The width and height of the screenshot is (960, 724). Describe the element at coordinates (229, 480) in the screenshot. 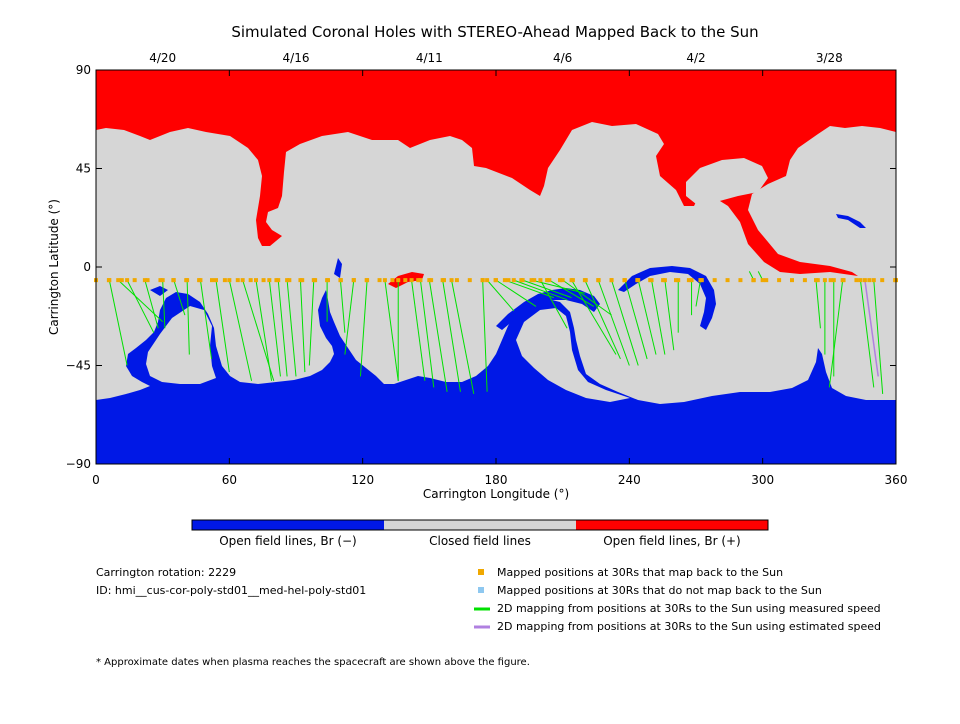

I see `x-tick-label: 60` at that location.